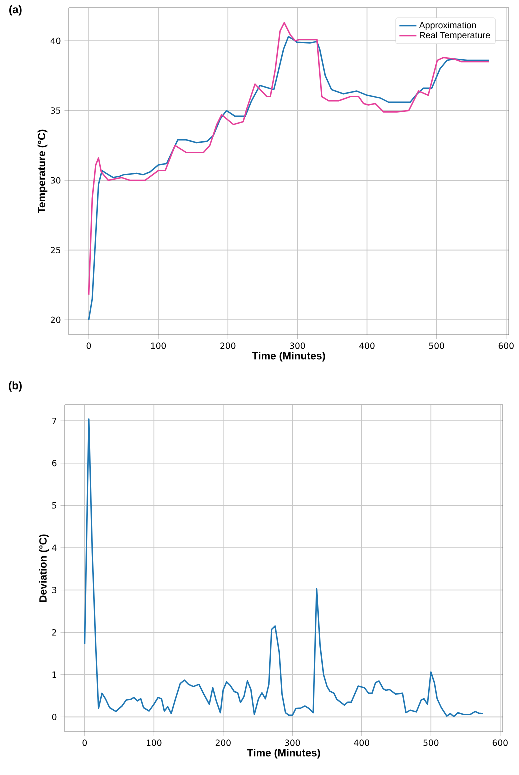 The width and height of the screenshot is (519, 775). I want to click on legend-label: Real Temperature, so click(455, 36).